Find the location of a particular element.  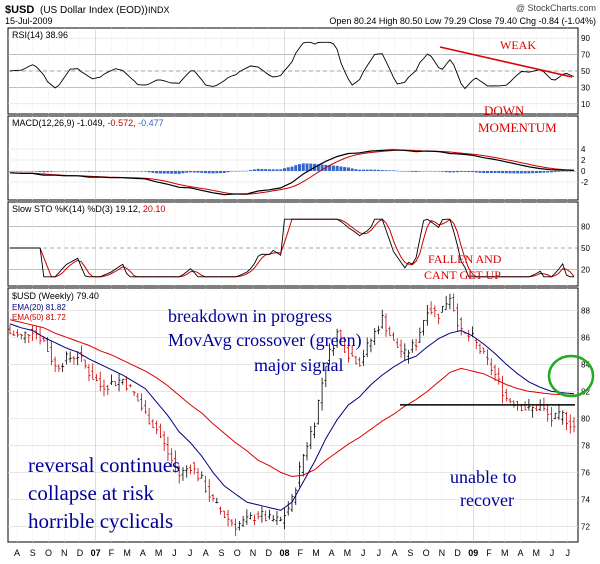

annotation-recover: recover is located at coordinates (487, 500).